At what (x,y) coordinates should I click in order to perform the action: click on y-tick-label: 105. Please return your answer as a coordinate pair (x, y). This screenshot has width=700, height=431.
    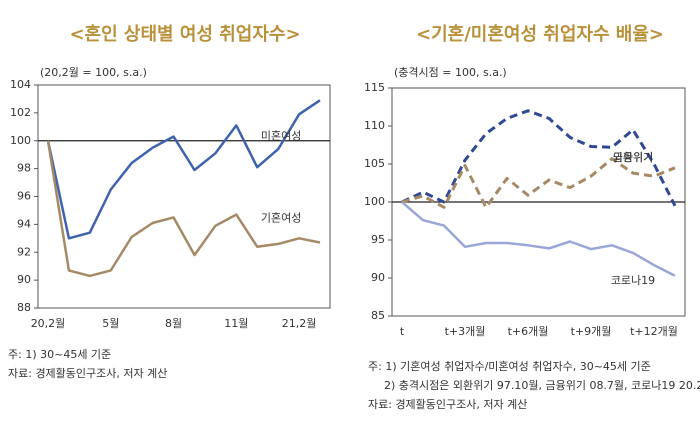
    Looking at the image, I should click on (374, 163).